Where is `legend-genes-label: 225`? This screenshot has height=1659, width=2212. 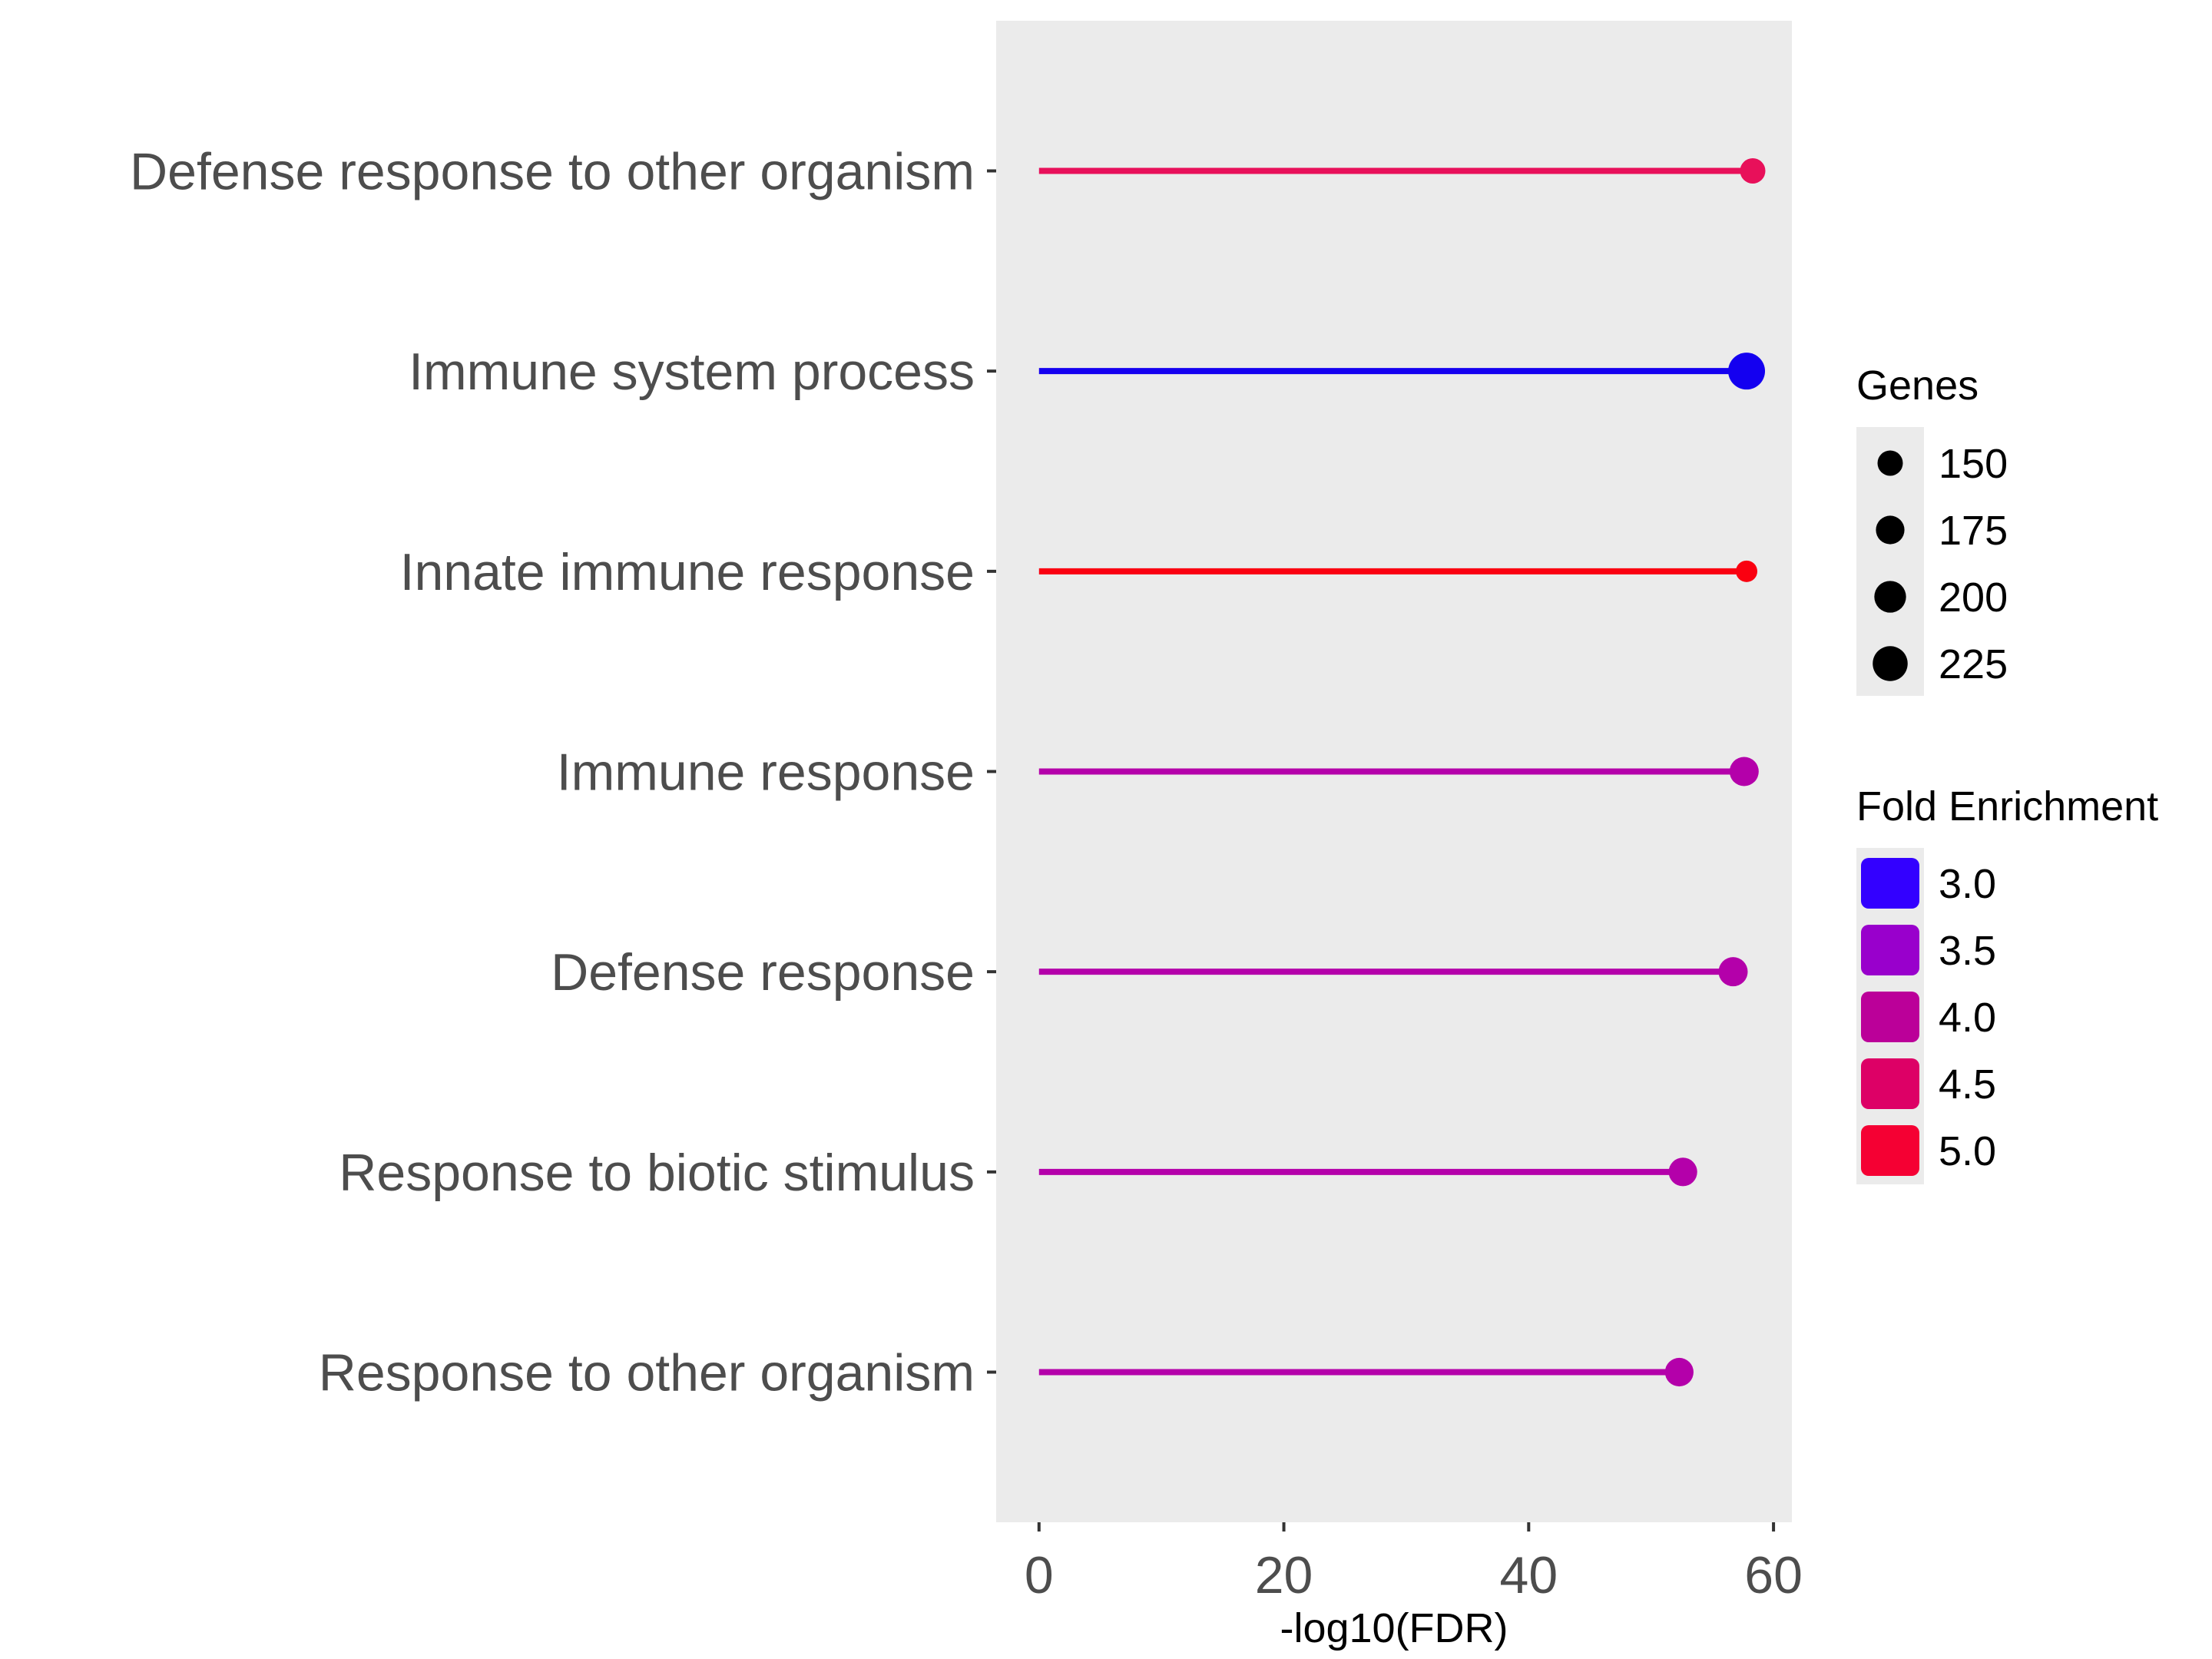 legend-genes-label: 225 is located at coordinates (1974, 664).